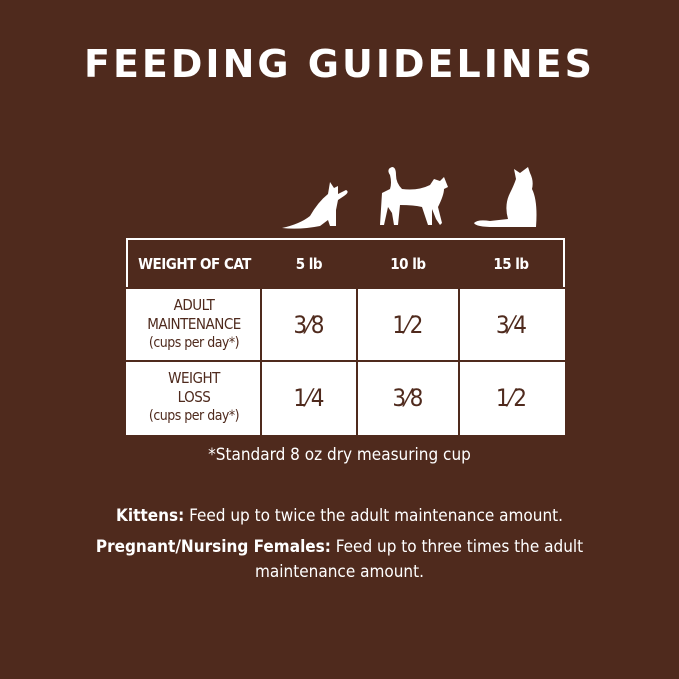  Describe the element at coordinates (510, 324) in the screenshot. I see `cell-value: 3⁄4` at that location.